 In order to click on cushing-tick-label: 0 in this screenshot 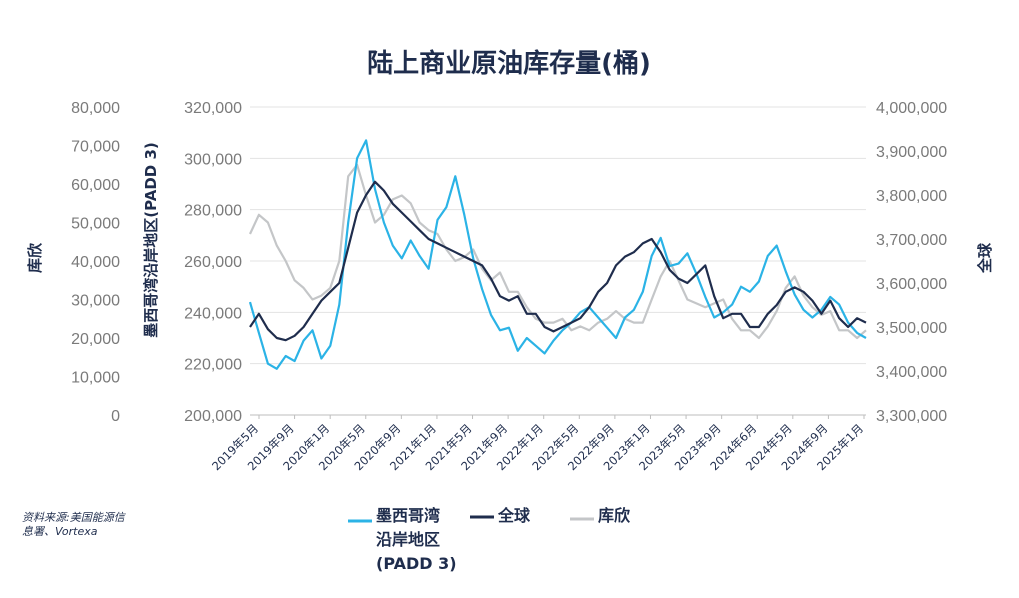, I will do `click(115, 416)`.